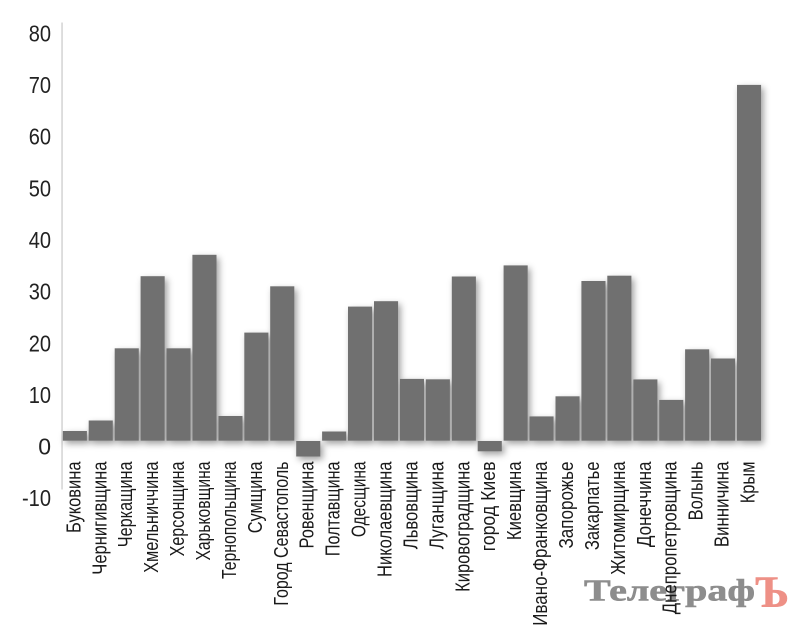 The image size is (800, 627). I want to click on svg-text: 20, so click(40, 343).